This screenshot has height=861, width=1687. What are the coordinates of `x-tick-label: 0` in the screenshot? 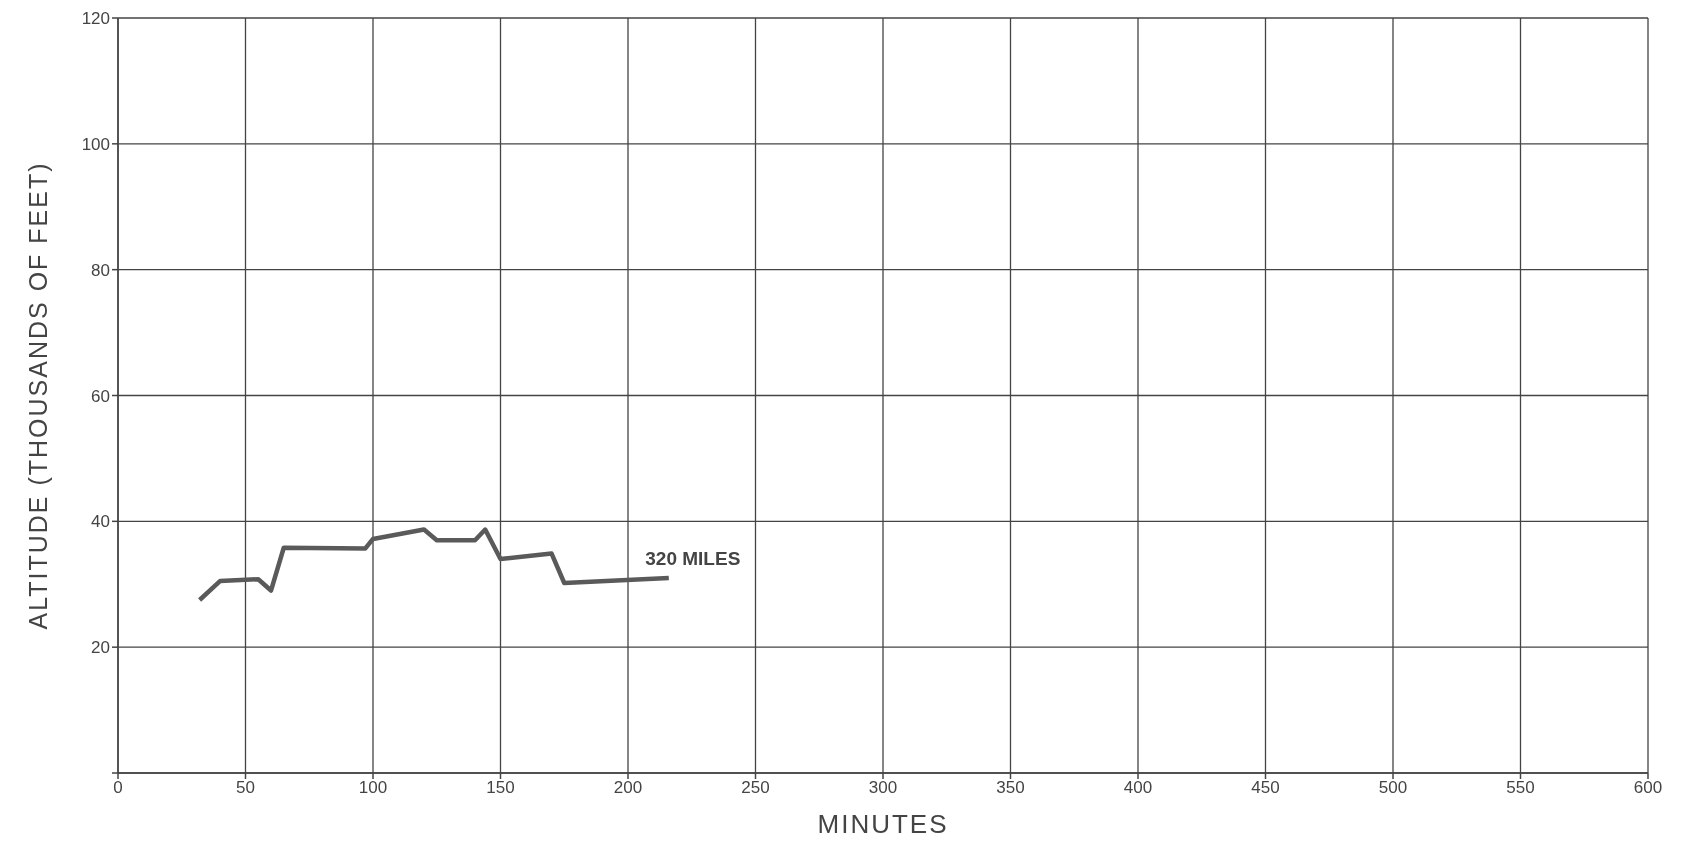 It's located at (118, 788).